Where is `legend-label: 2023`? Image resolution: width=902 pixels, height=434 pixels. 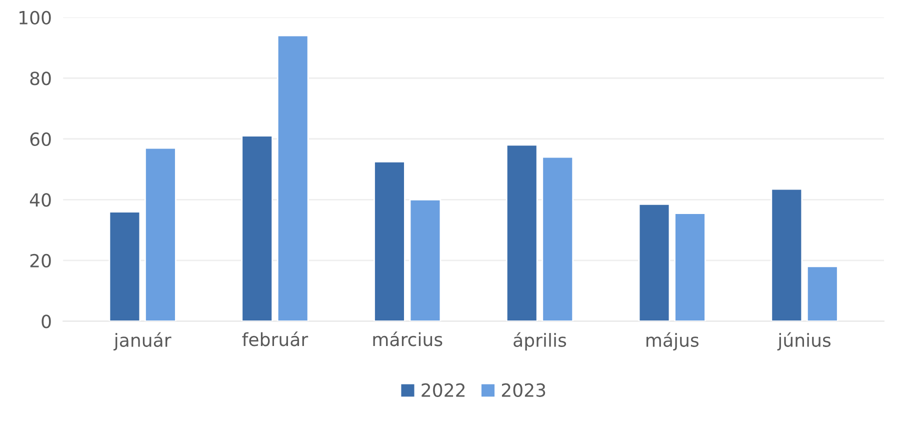
legend-label: 2023 is located at coordinates (524, 390).